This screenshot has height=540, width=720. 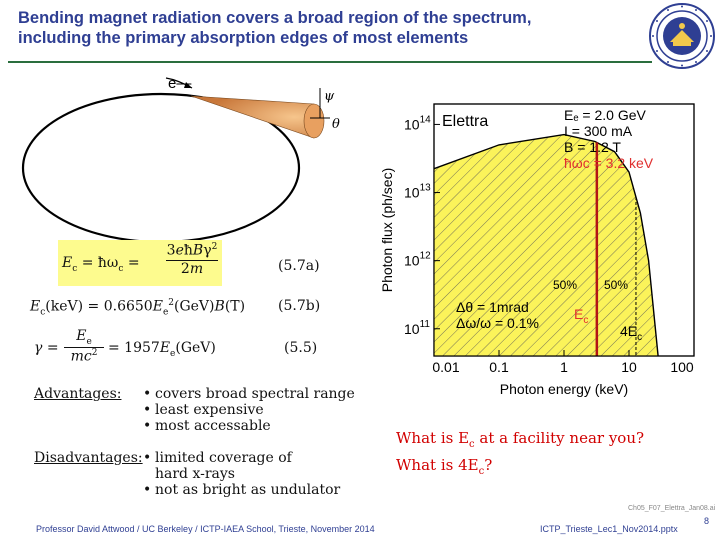 What do you see at coordinates (179, 83) in the screenshot?
I see `electron-label: e—` at bounding box center [179, 83].